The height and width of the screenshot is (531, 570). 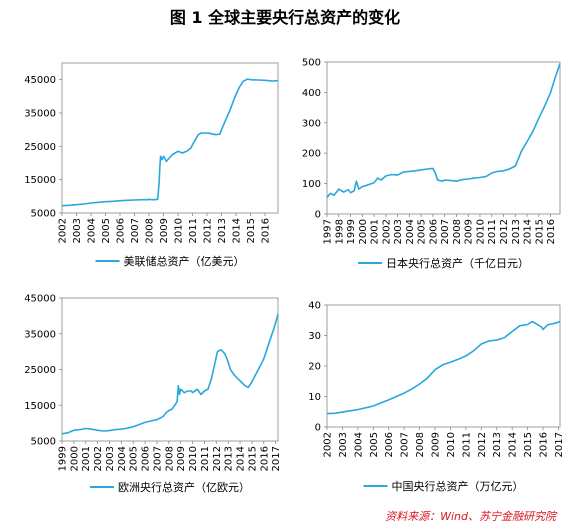 What do you see at coordinates (311, 63) in the screenshot?
I see `y-tick-label: 500` at bounding box center [311, 63].